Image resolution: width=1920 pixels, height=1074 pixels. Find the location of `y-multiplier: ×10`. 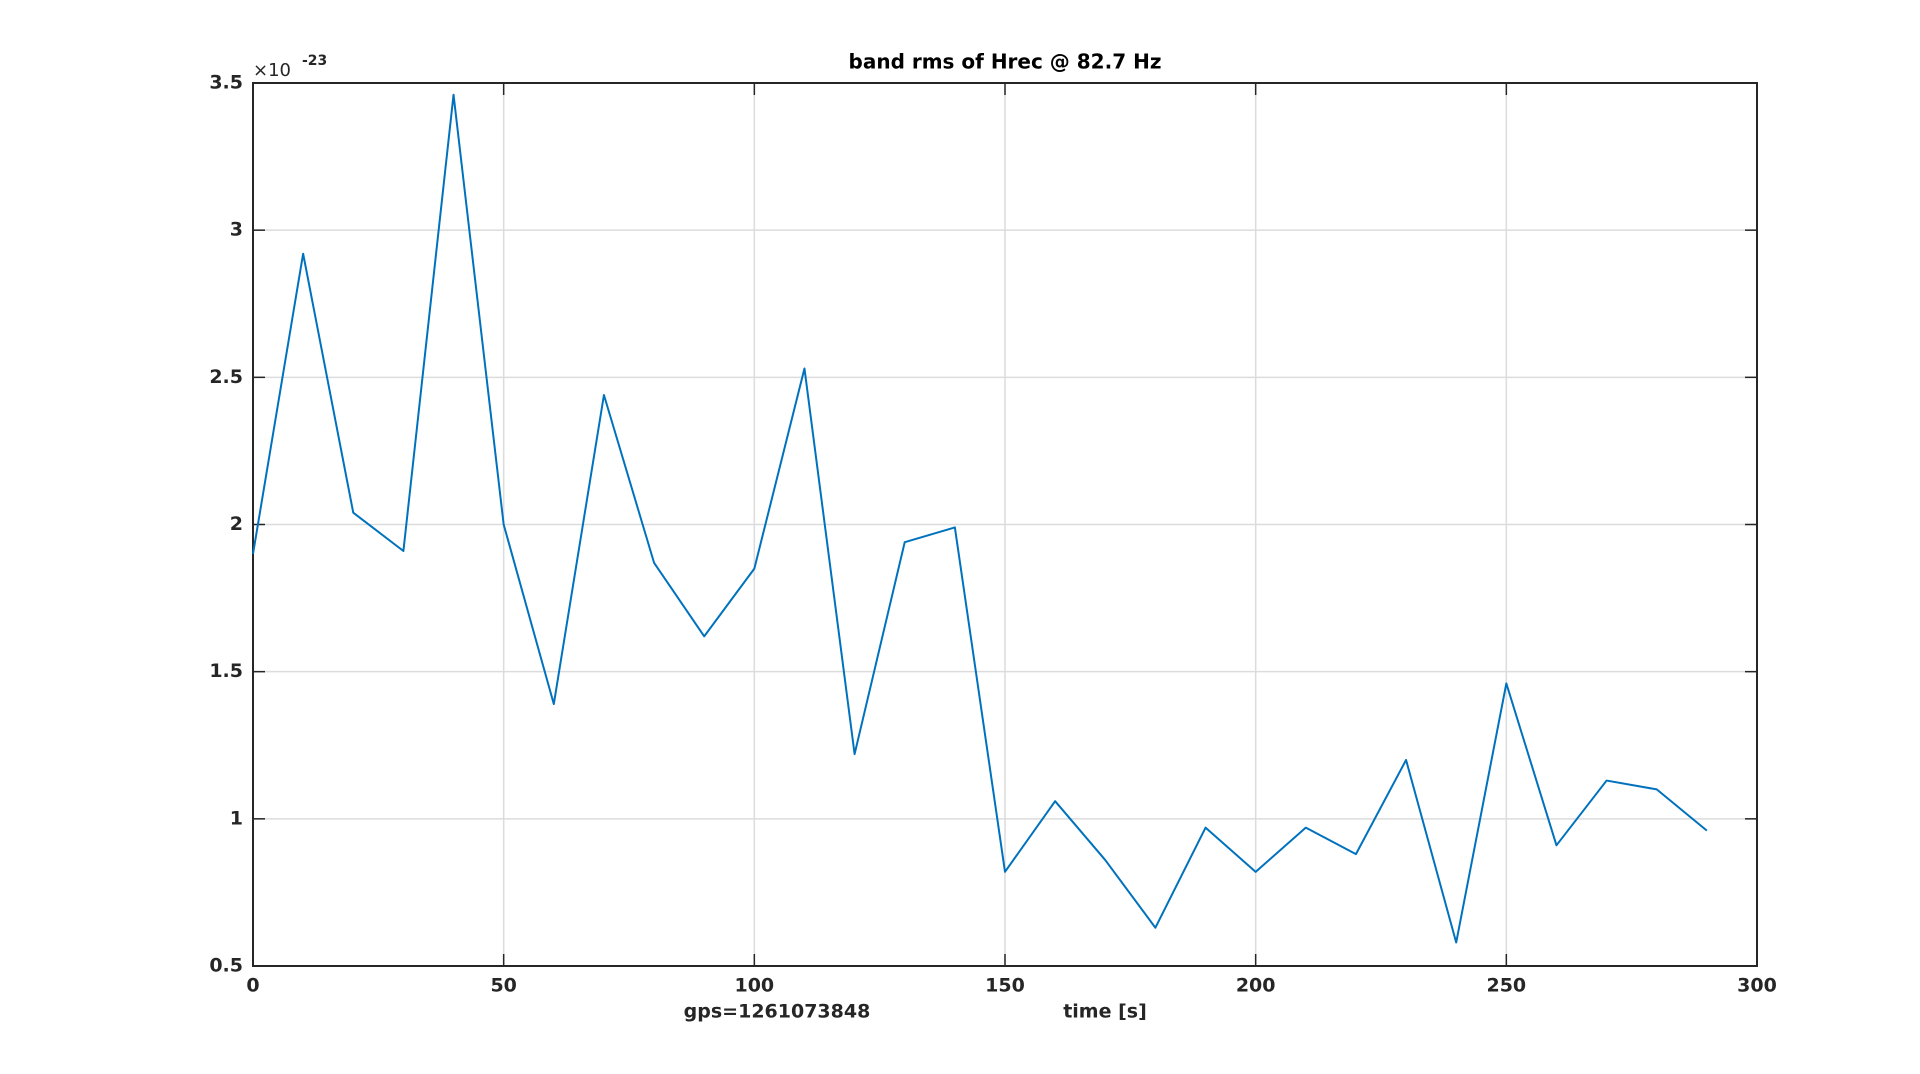

y-multiplier: ×10 is located at coordinates (272, 70).